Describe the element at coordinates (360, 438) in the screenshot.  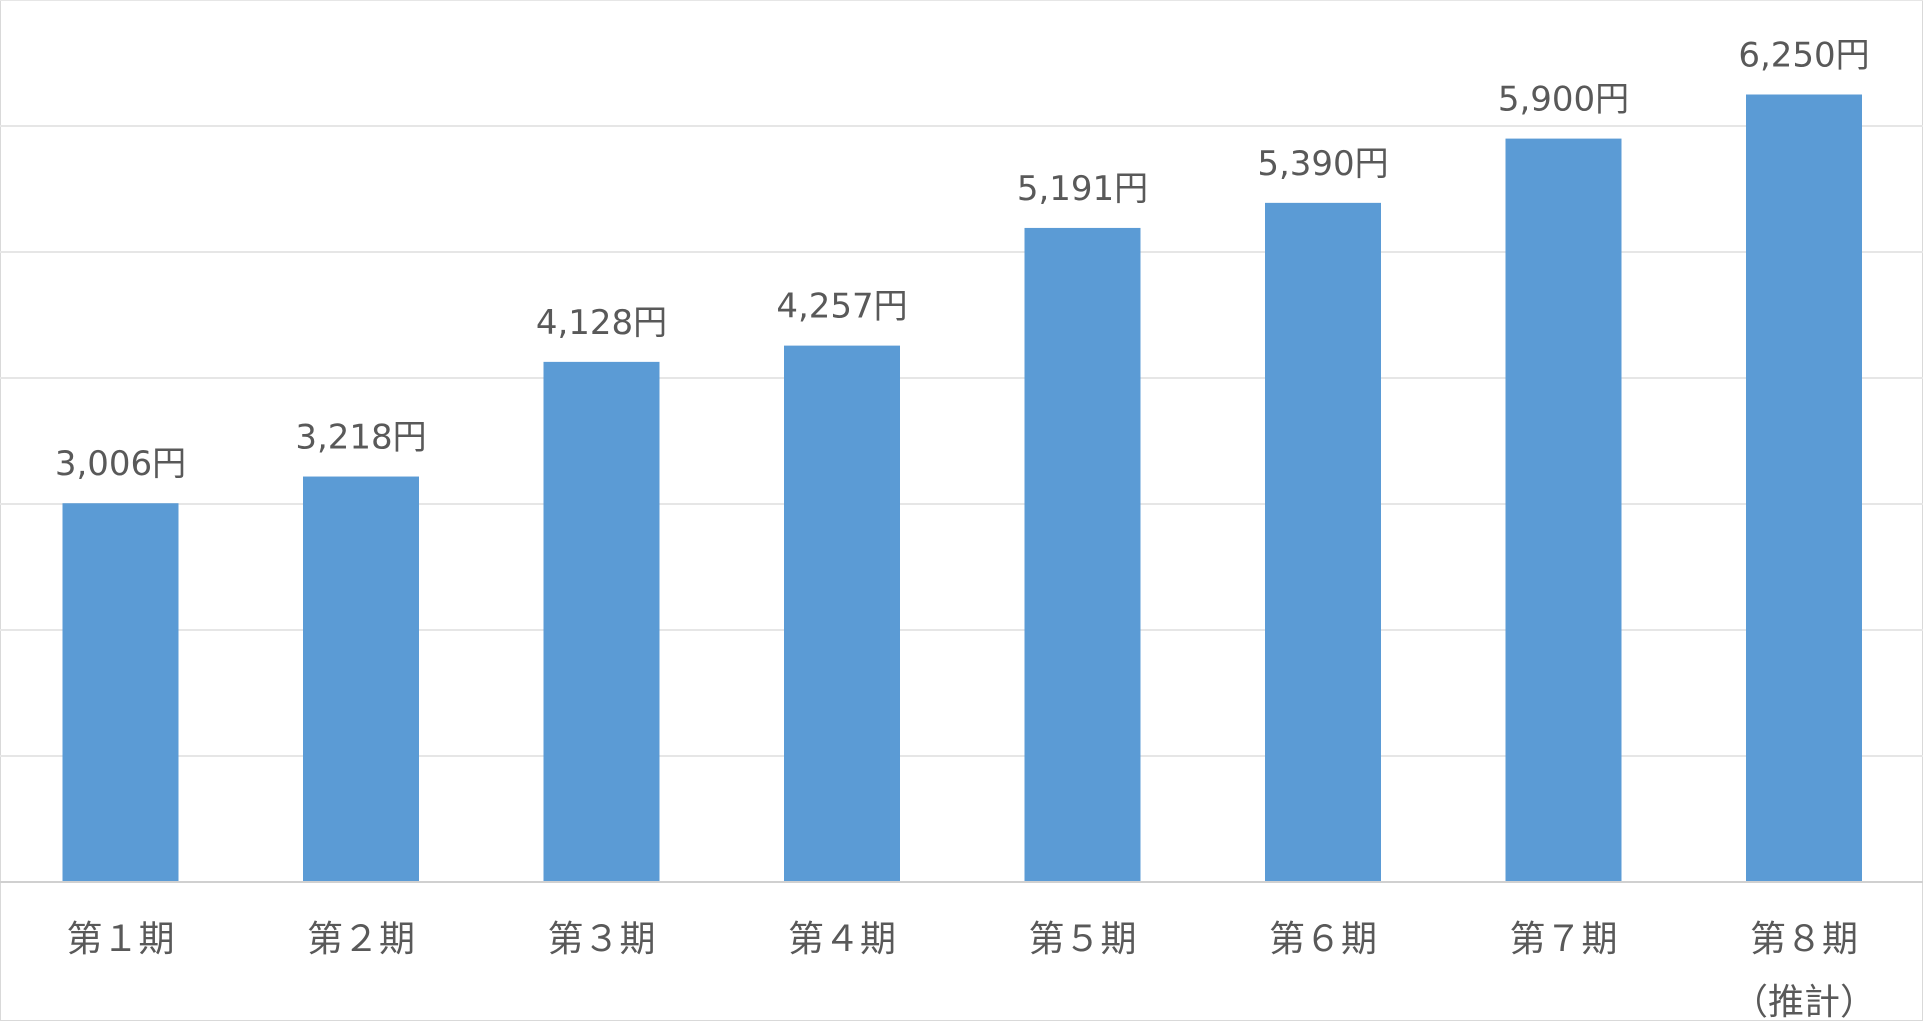
I see `data-label: 3,218円` at that location.